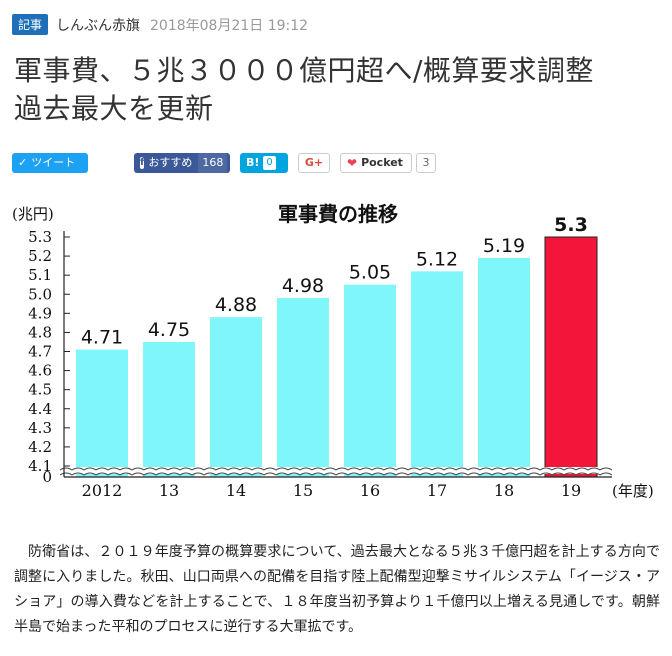 The width and height of the screenshot is (672, 656). Describe the element at coordinates (40, 371) in the screenshot. I see `y-tick-label: 4.6` at that location.